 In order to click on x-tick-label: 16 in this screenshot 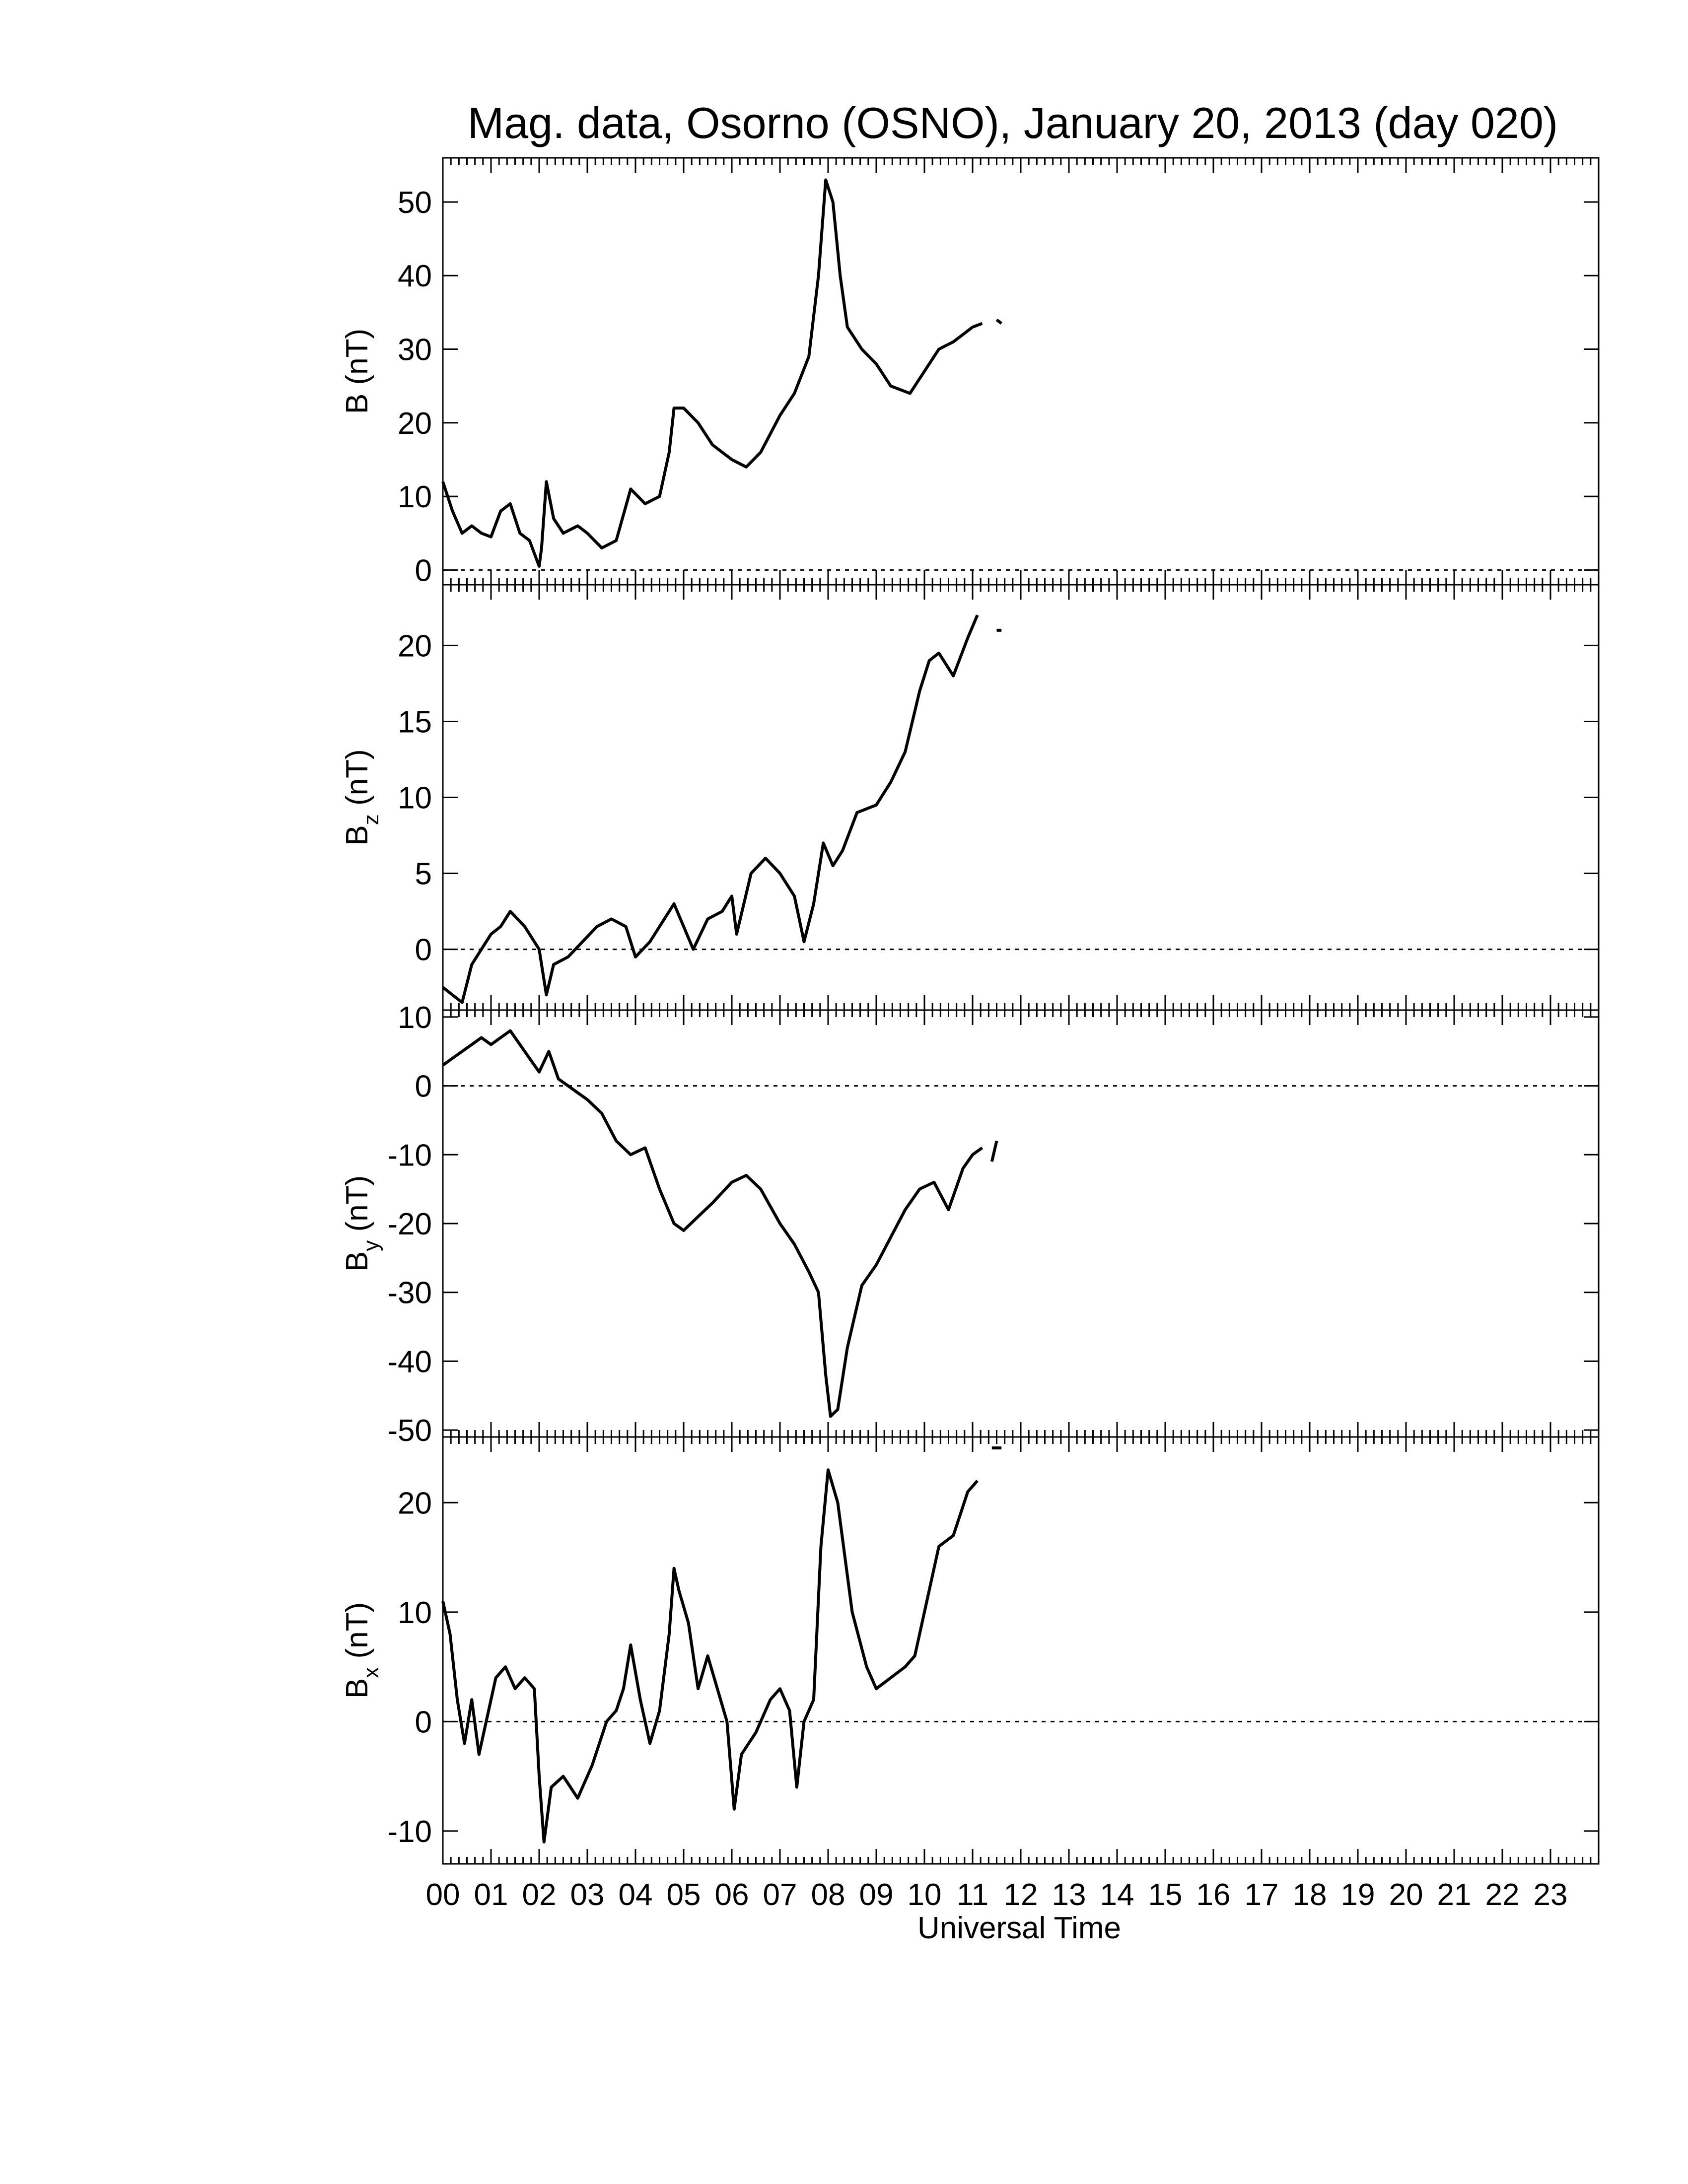, I will do `click(1213, 1895)`.